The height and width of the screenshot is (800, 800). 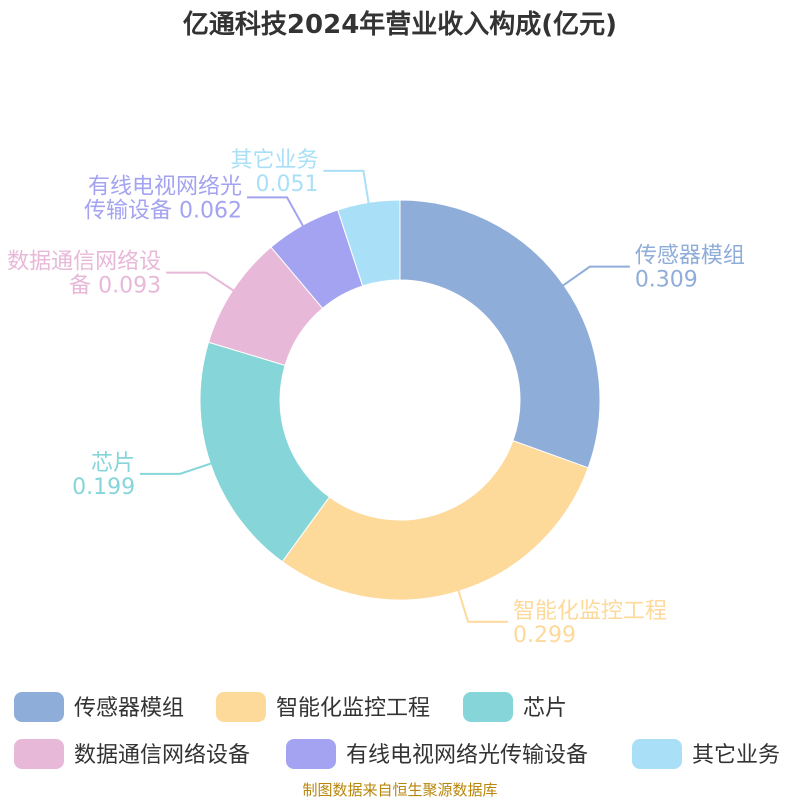 I want to click on legend-label-4: 有线电视网络光传输设备, so click(x=467, y=755).